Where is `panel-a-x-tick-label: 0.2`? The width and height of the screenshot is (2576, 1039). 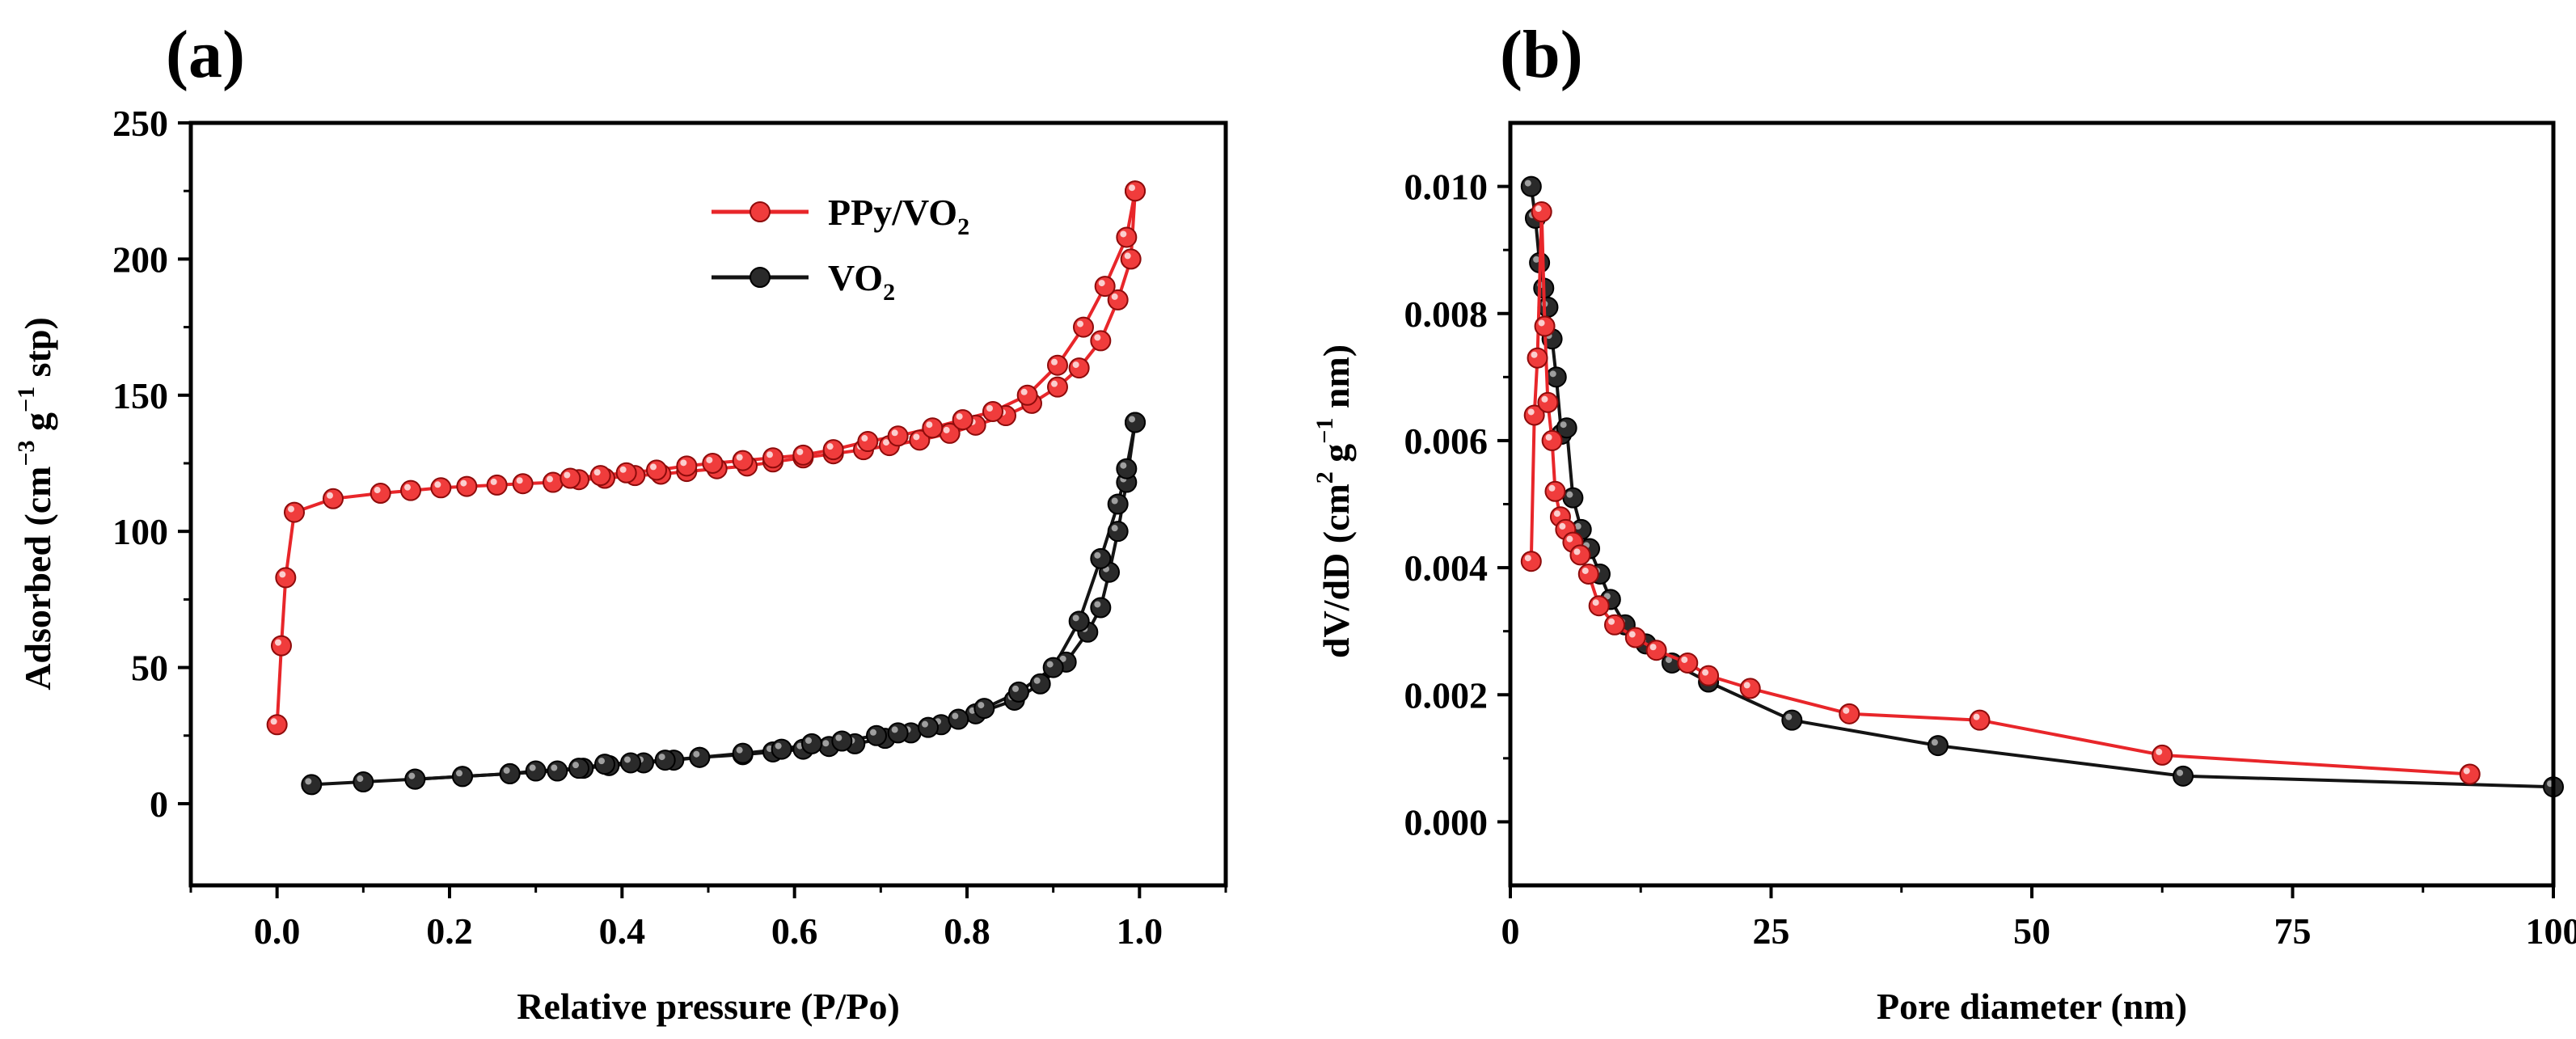 panel-a-x-tick-label: 0.2 is located at coordinates (449, 931).